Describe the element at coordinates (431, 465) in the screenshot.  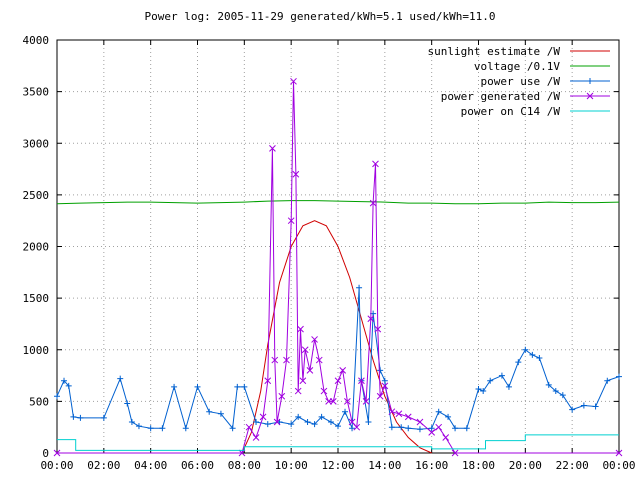
I see `x-tick-label: 16:00` at that location.